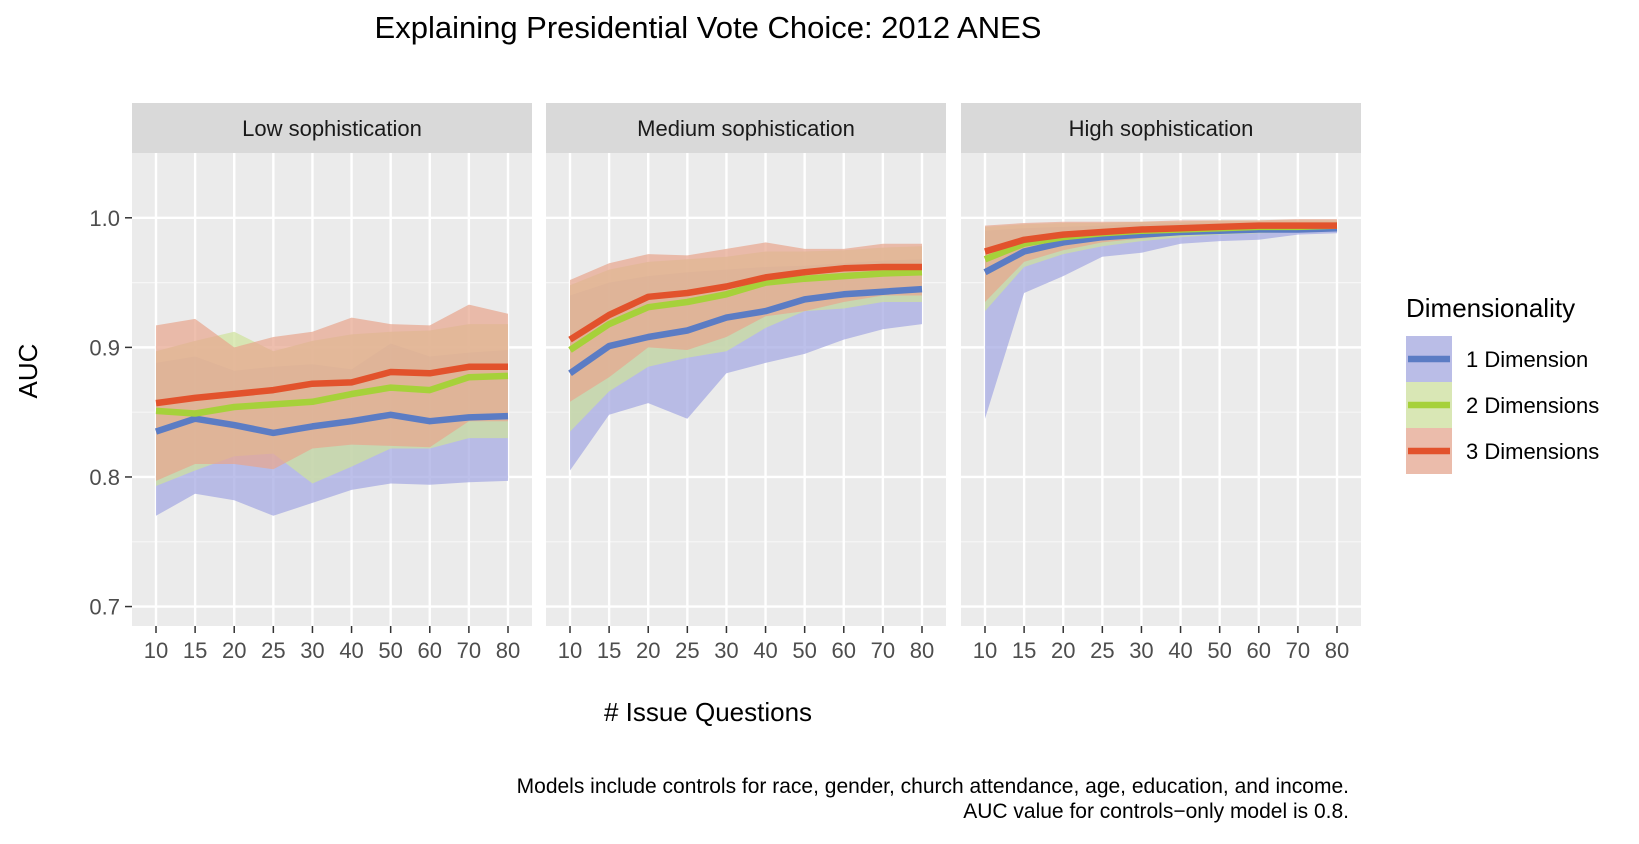  I want to click on legend-label: 3 Dimensions, so click(1532, 451).